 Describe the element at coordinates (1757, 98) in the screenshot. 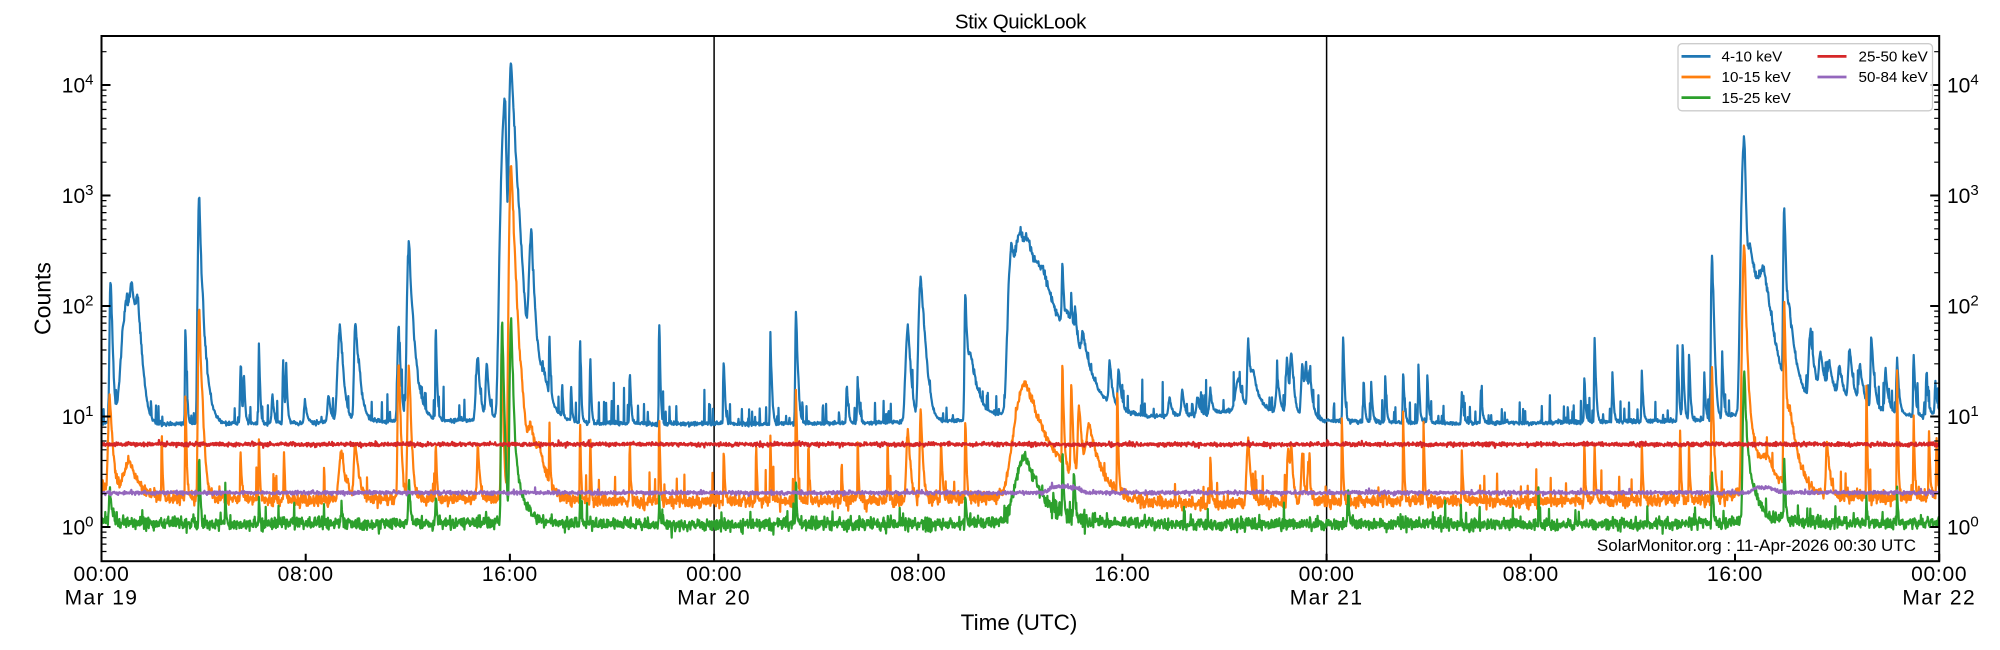

I see `svg-text: 15-25 keV` at that location.